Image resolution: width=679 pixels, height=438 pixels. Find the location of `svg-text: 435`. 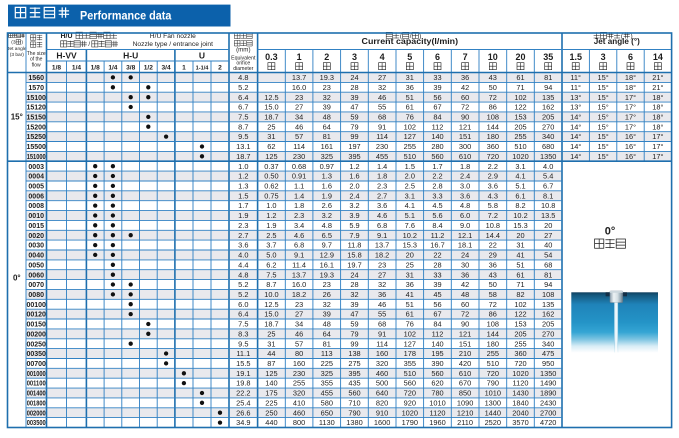

svg-text: 435 is located at coordinates (354, 383).